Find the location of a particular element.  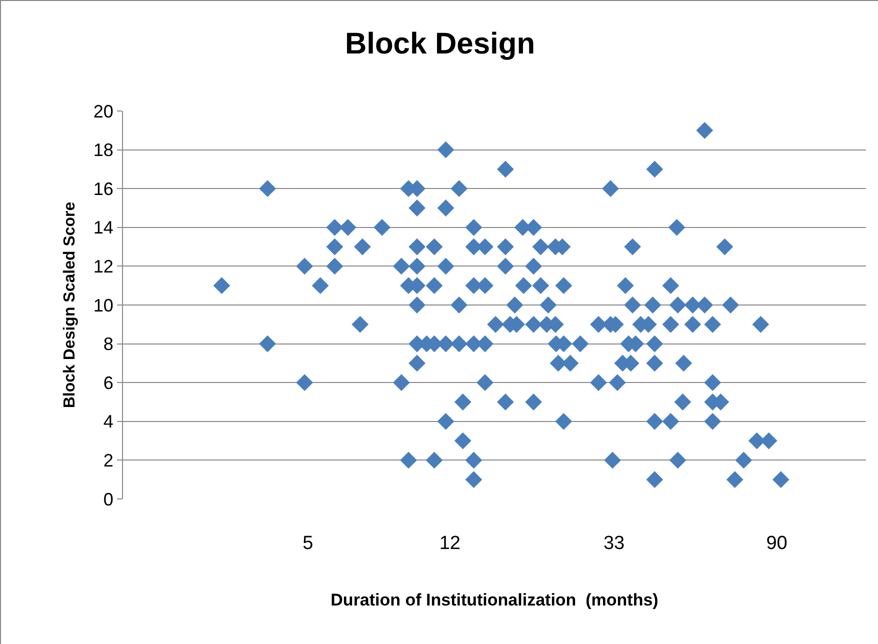

x-tick-label: 33 is located at coordinates (614, 543).